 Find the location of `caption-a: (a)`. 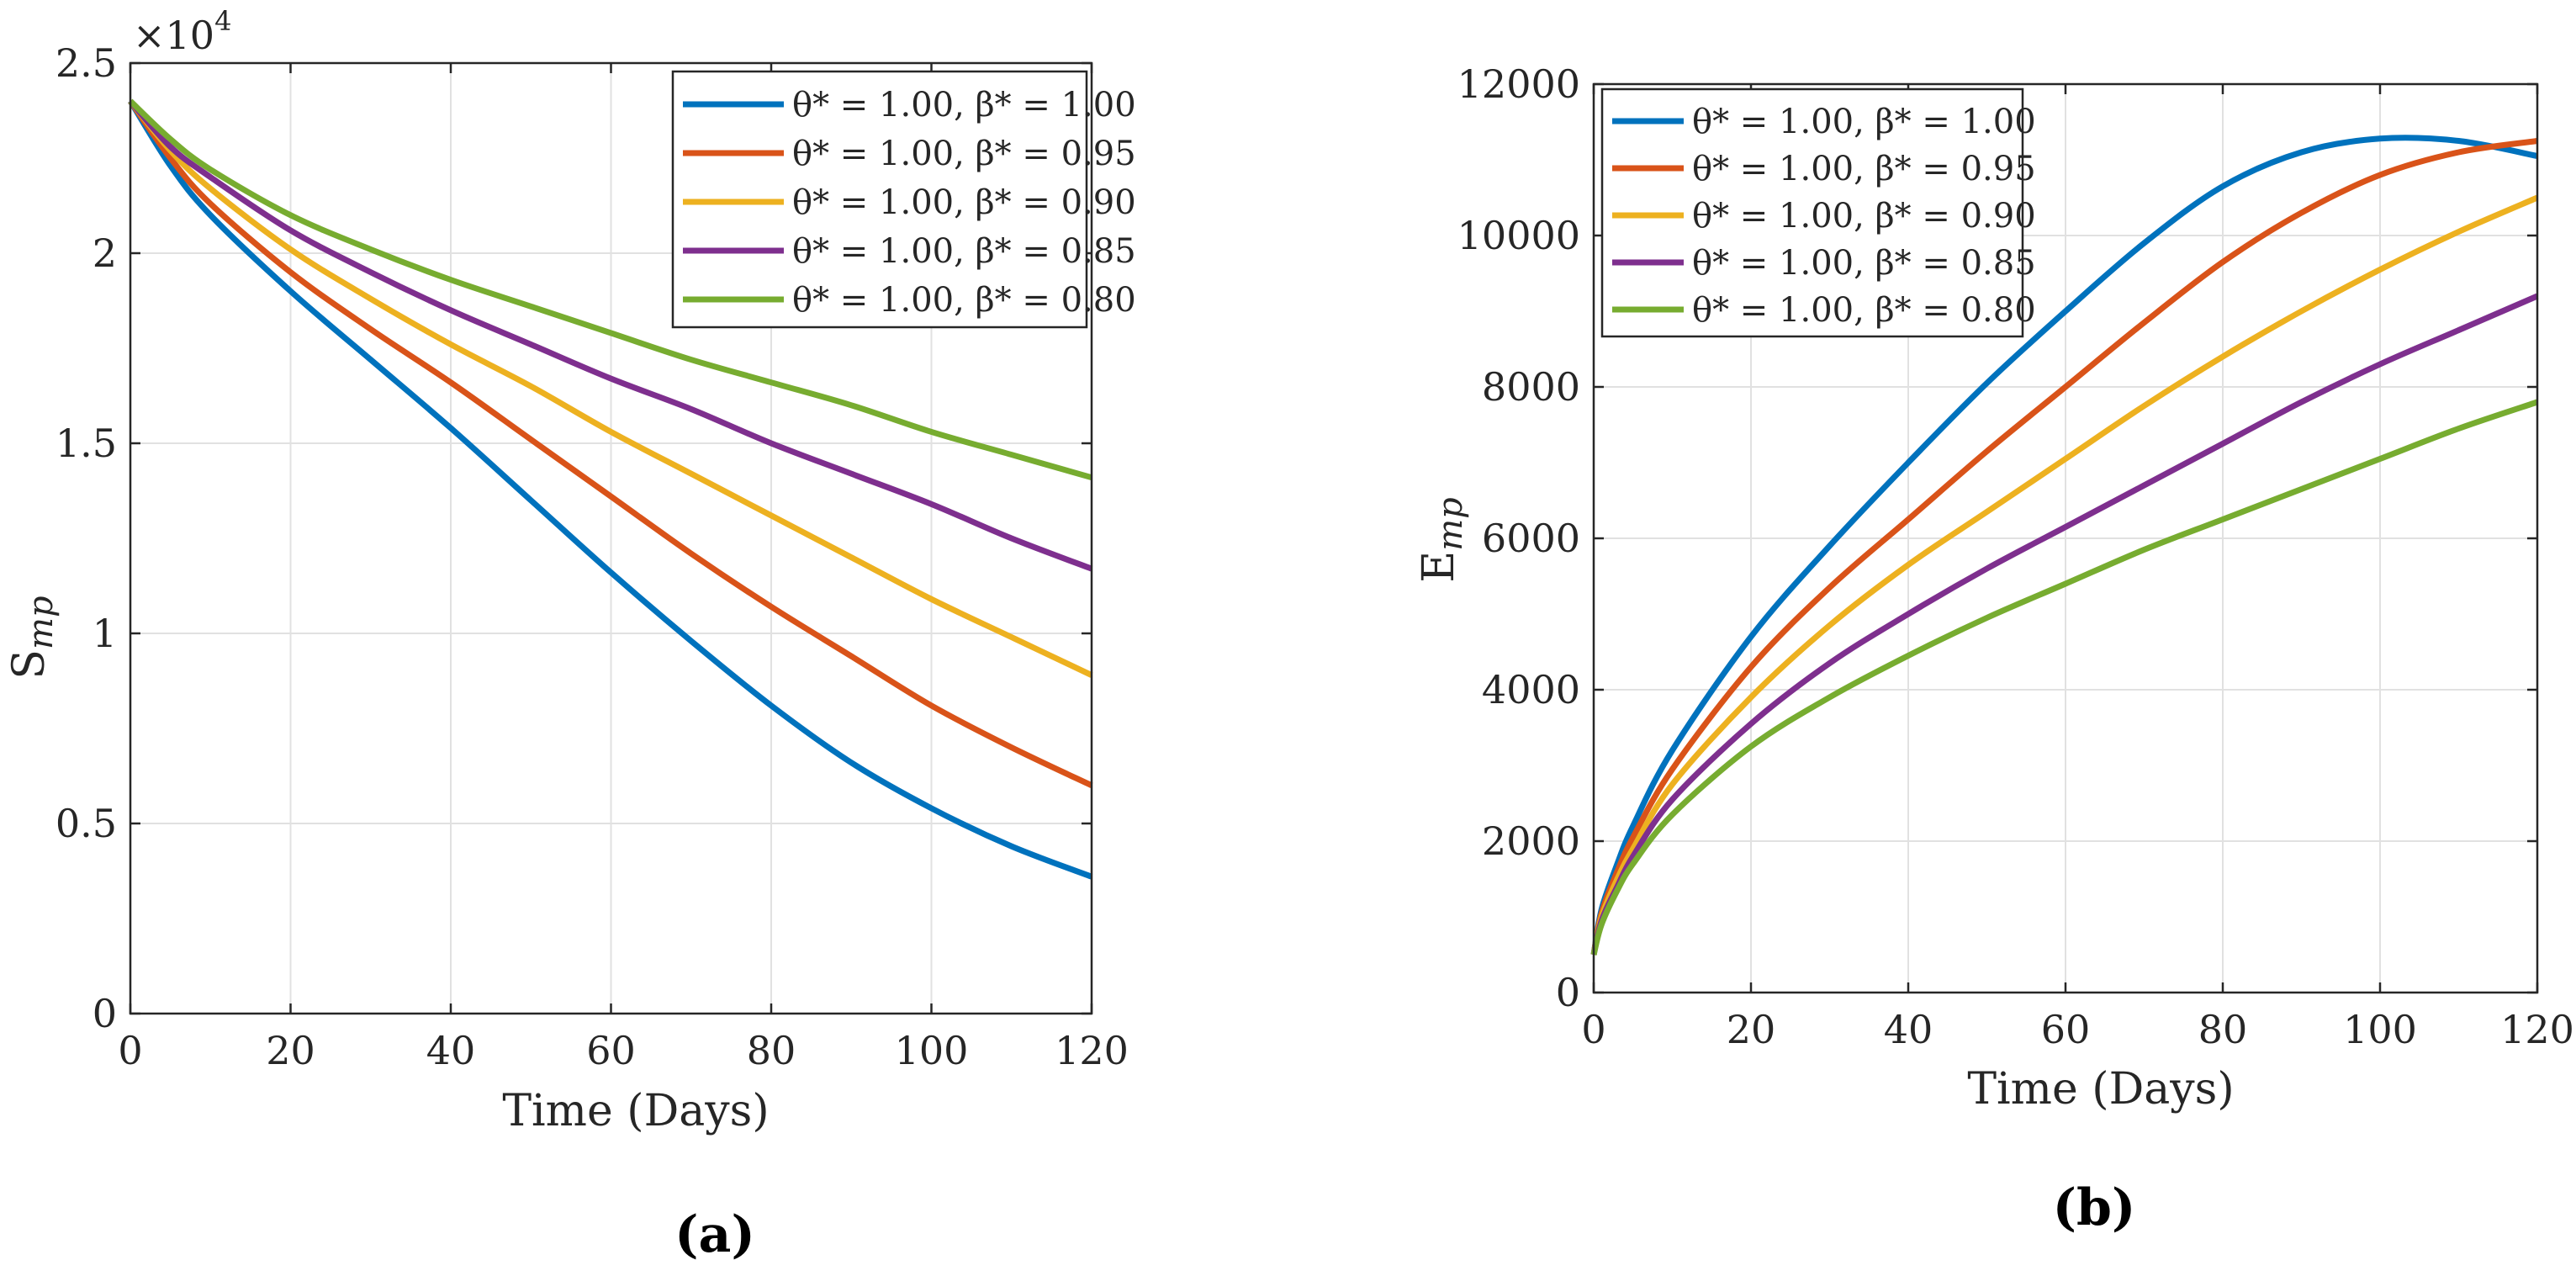

caption-a: (a) is located at coordinates (714, 1234).